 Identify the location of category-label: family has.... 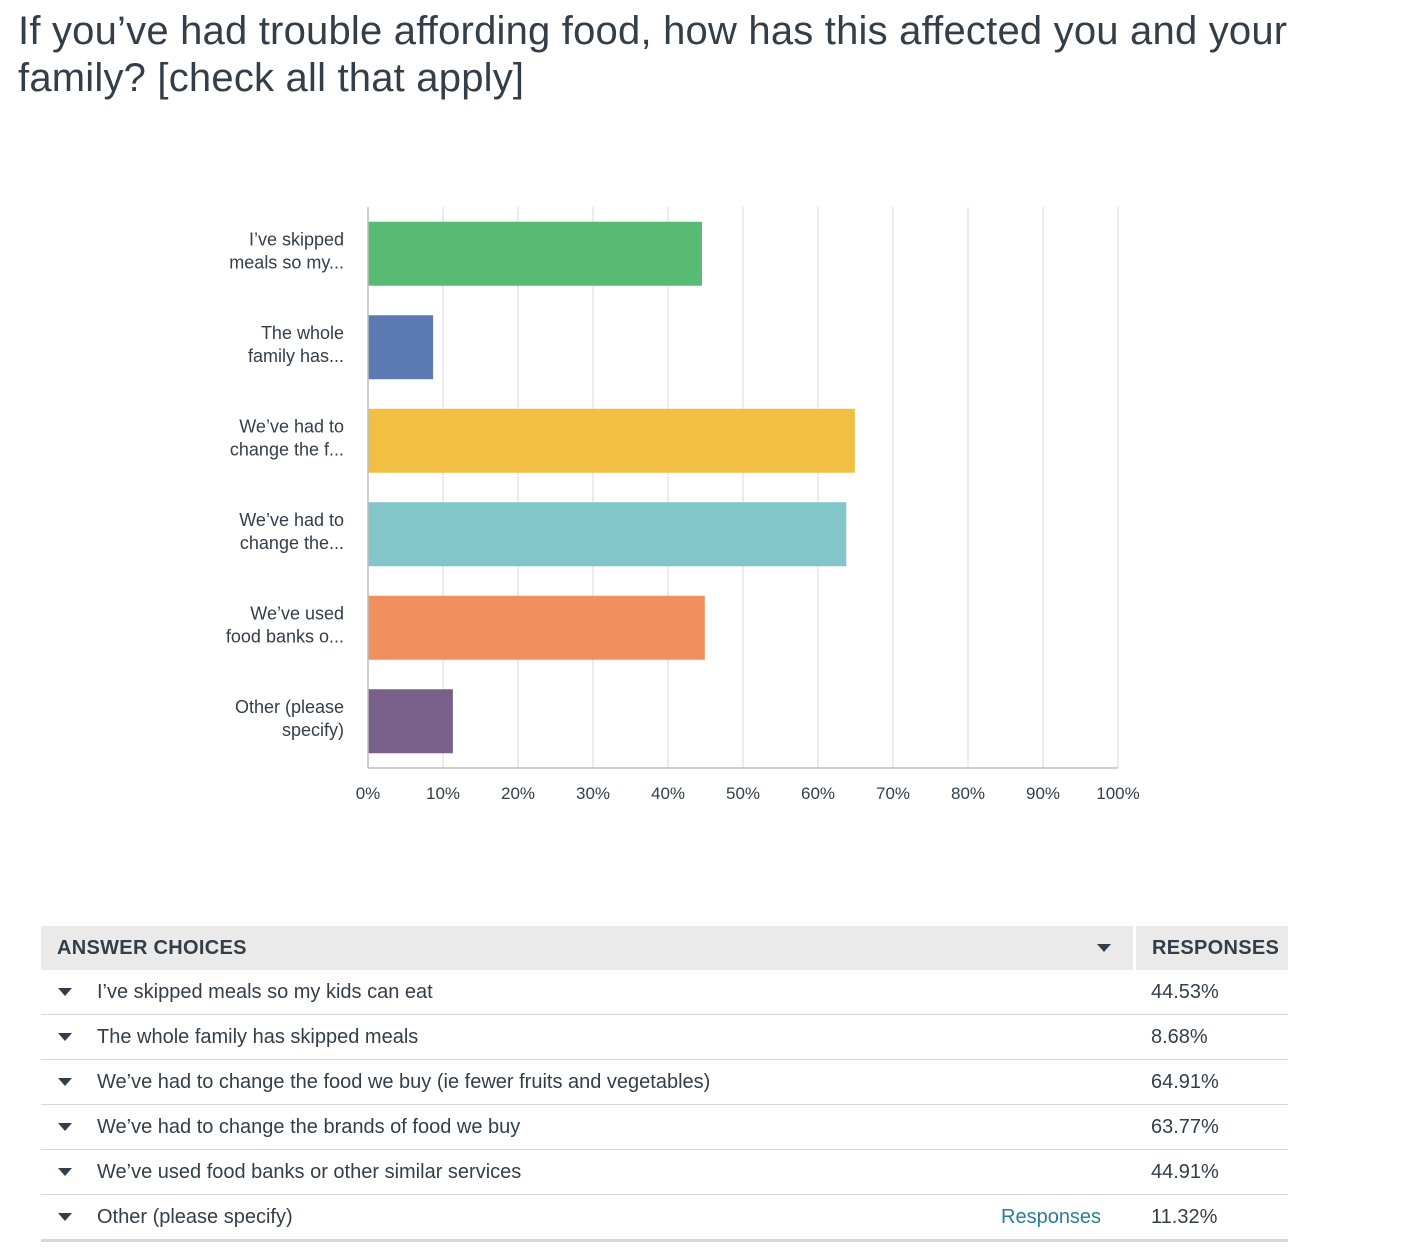
(296, 356).